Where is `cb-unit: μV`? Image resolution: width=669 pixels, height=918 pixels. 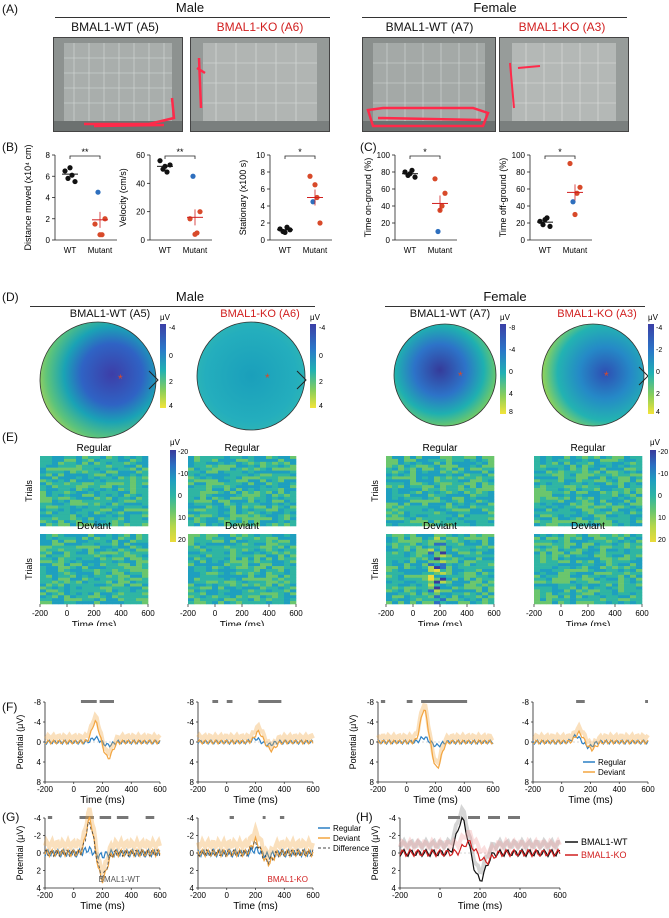 cb-unit: μV is located at coordinates (653, 317).